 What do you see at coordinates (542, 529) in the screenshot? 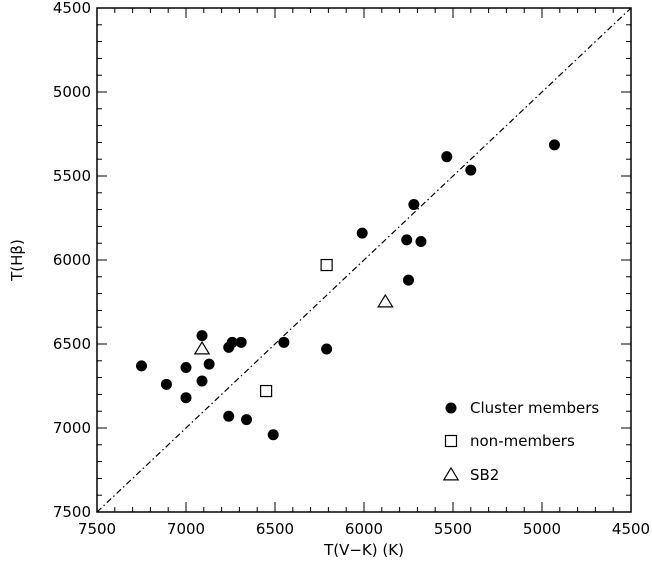
I see `x-tick-label: 5000` at bounding box center [542, 529].